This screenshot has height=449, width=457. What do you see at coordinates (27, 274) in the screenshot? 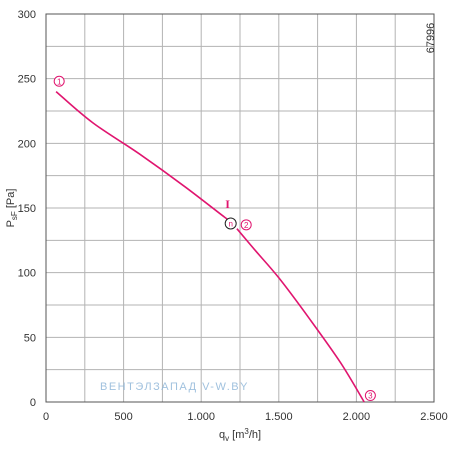
I see `y-tick-label: 100` at bounding box center [27, 274].